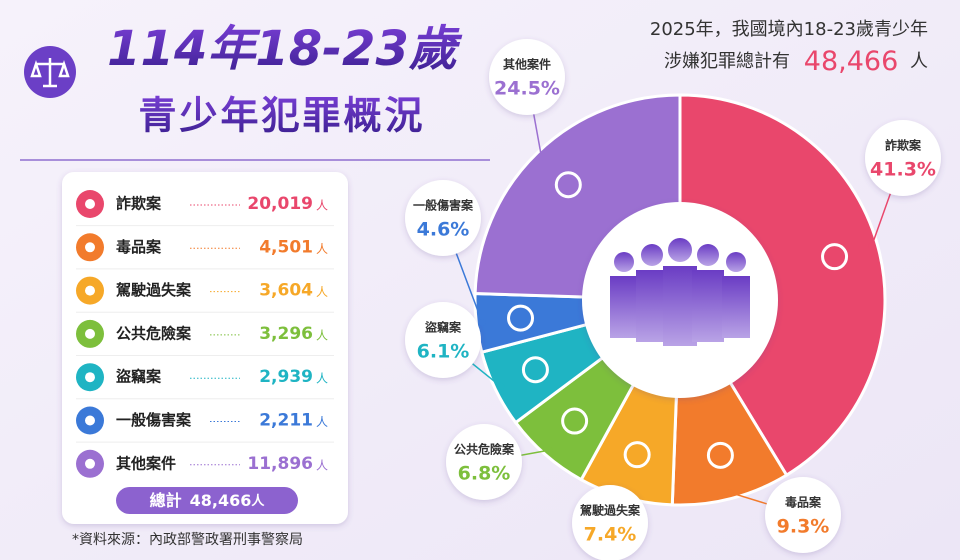 Image resolution: width=960 pixels, height=560 pixels. Describe the element at coordinates (258, 501) in the screenshot. I see `total-unit: 人` at that location.